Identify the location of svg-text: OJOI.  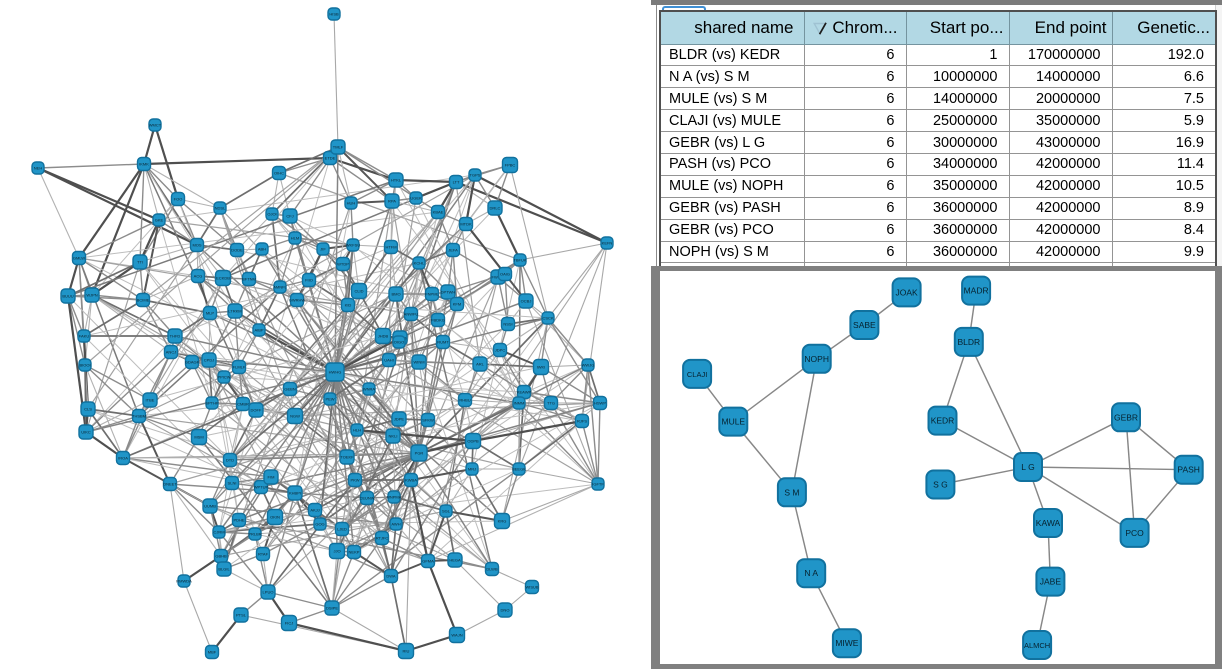
(271, 214).